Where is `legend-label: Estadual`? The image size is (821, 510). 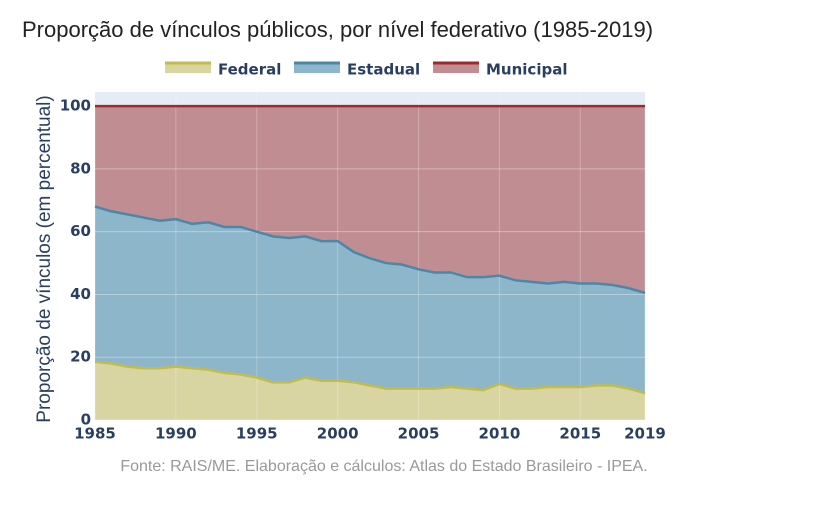
legend-label: Estadual is located at coordinates (383, 70).